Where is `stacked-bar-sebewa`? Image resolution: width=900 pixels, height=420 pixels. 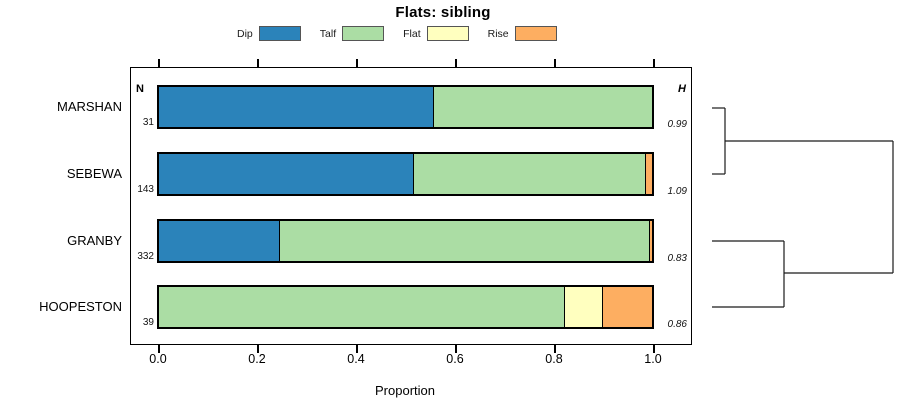
stacked-bar-sebewa is located at coordinates (405, 173).